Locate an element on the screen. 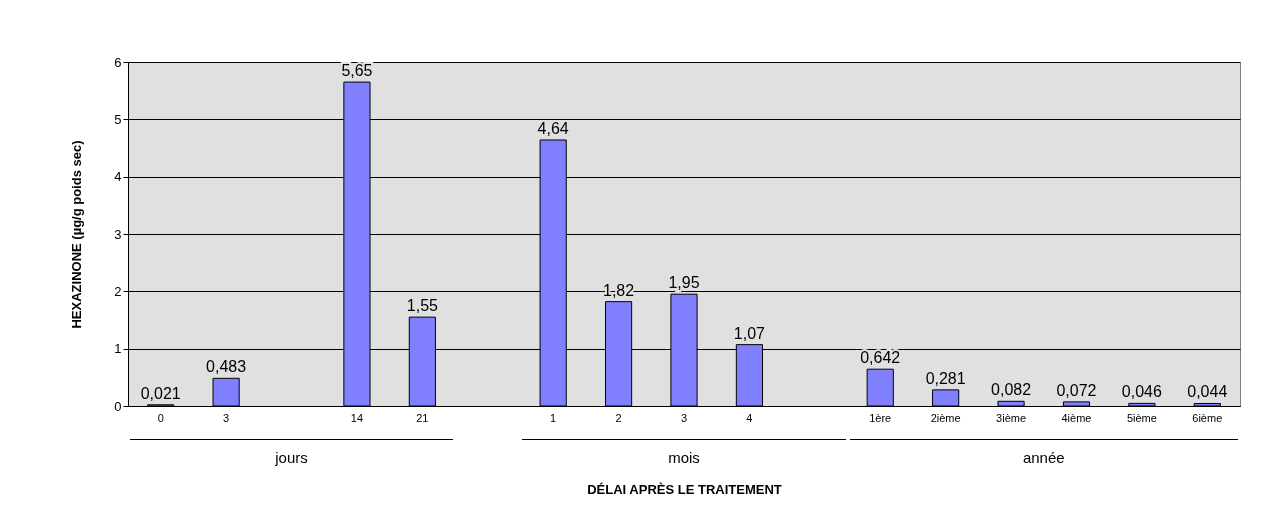 The image size is (1268, 529). y-tick-label: 3 is located at coordinates (118, 234).